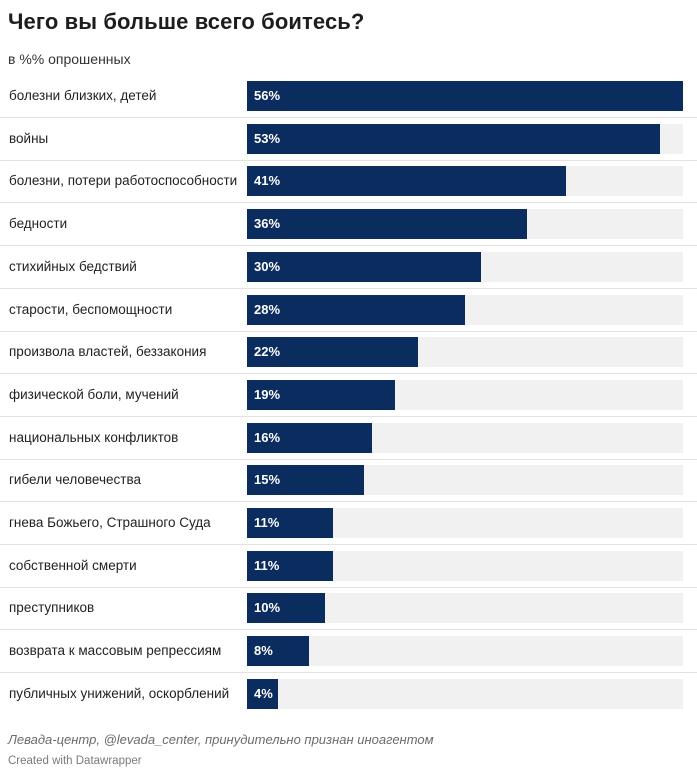 This screenshot has height=774, width=697. I want to click on bar-value-label: 15%, so click(267, 480).